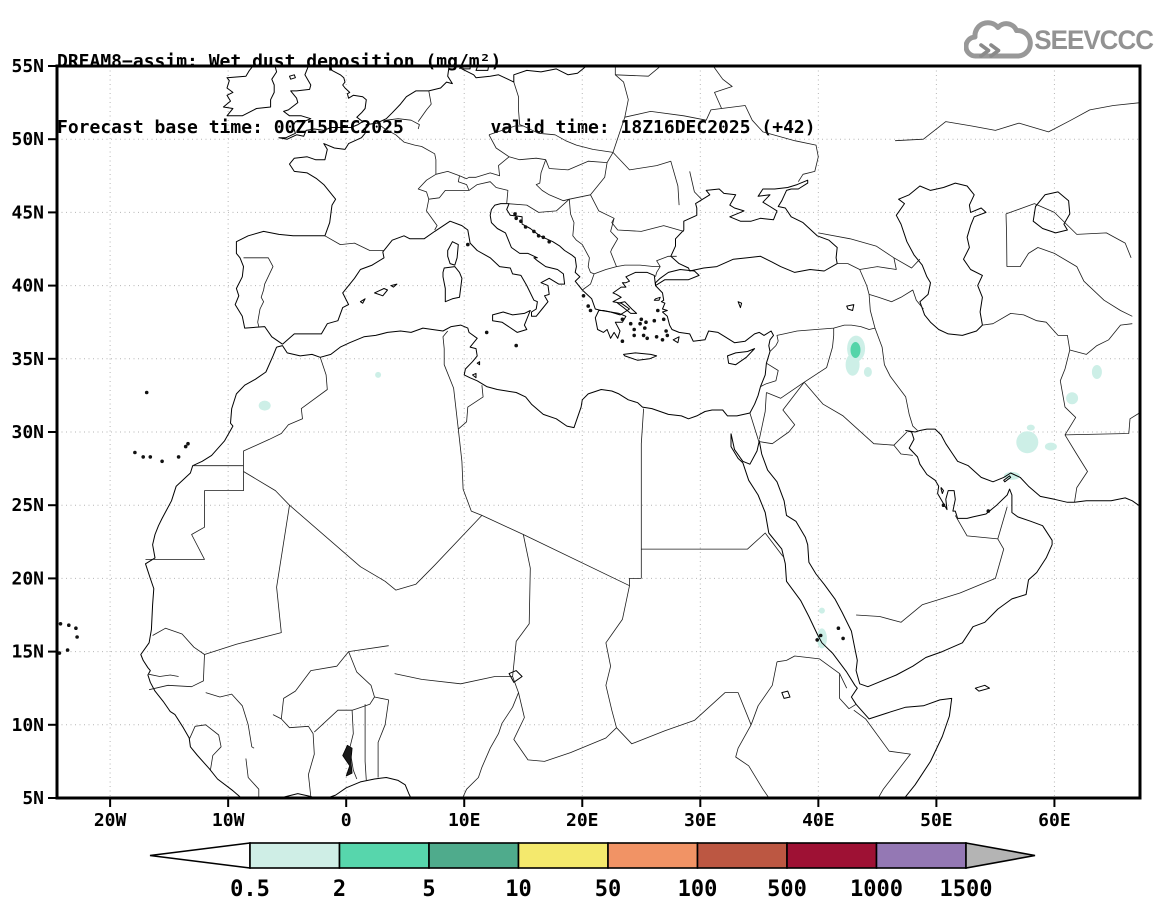 The height and width of the screenshot is (907, 1165). Describe the element at coordinates (1094, 39) in the screenshot. I see `logo-text: SEEVCCC` at that location.